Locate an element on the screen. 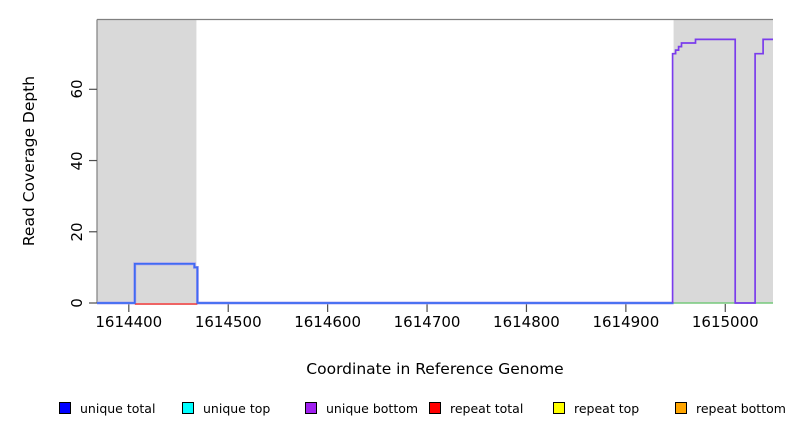  legend-item-repeat-total: repeat total is located at coordinates (476, 408).